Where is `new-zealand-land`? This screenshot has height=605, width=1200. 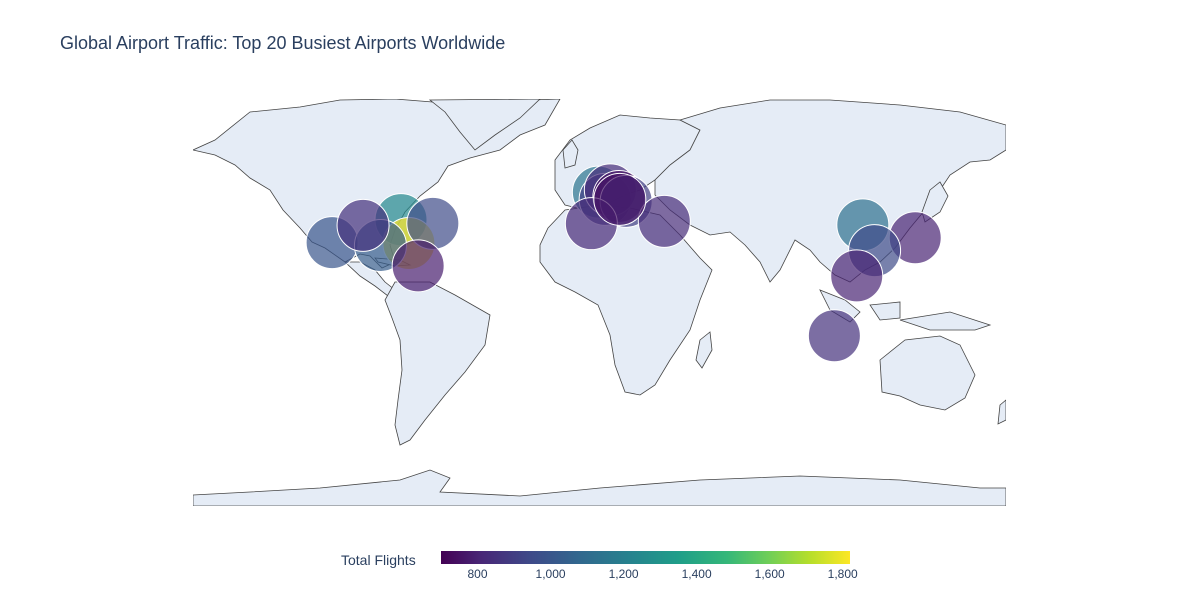
new-zealand-land is located at coordinates (1001, 412).